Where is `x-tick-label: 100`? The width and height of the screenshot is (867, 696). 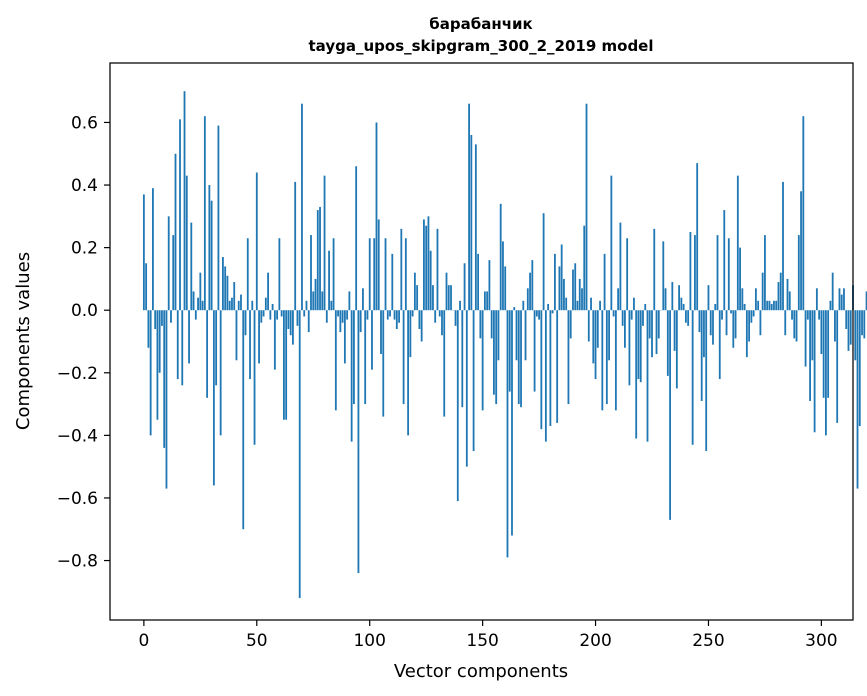 x-tick-label: 100 is located at coordinates (369, 641).